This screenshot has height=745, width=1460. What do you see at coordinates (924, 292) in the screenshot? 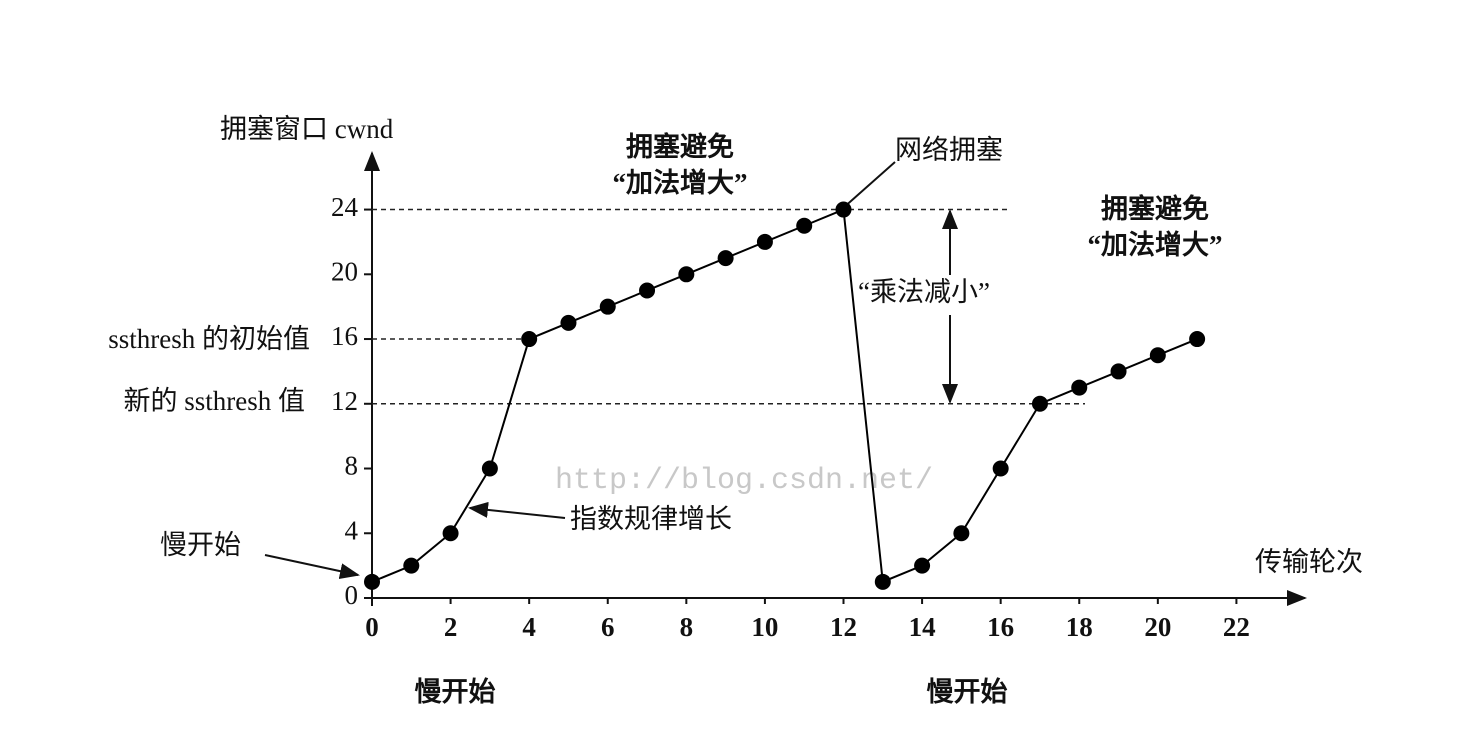
I see `annotation: “乘法减小”` at bounding box center [924, 292].